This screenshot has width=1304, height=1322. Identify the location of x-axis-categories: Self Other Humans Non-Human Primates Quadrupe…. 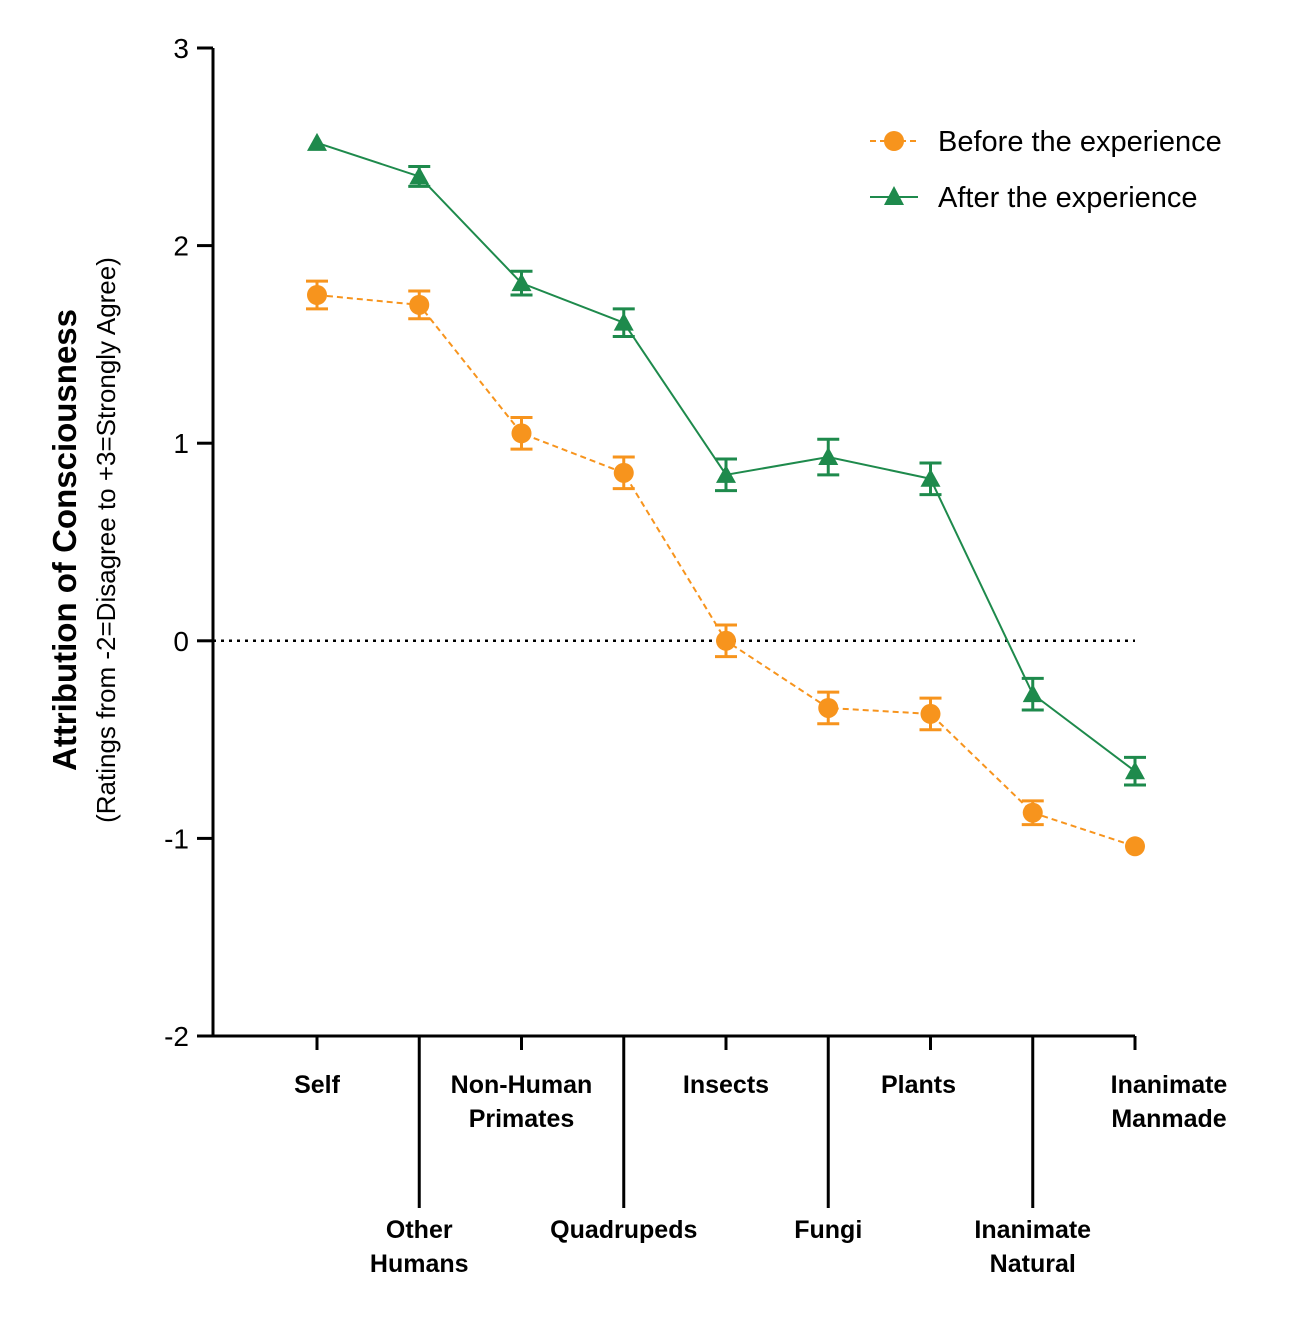
(760, 1157).